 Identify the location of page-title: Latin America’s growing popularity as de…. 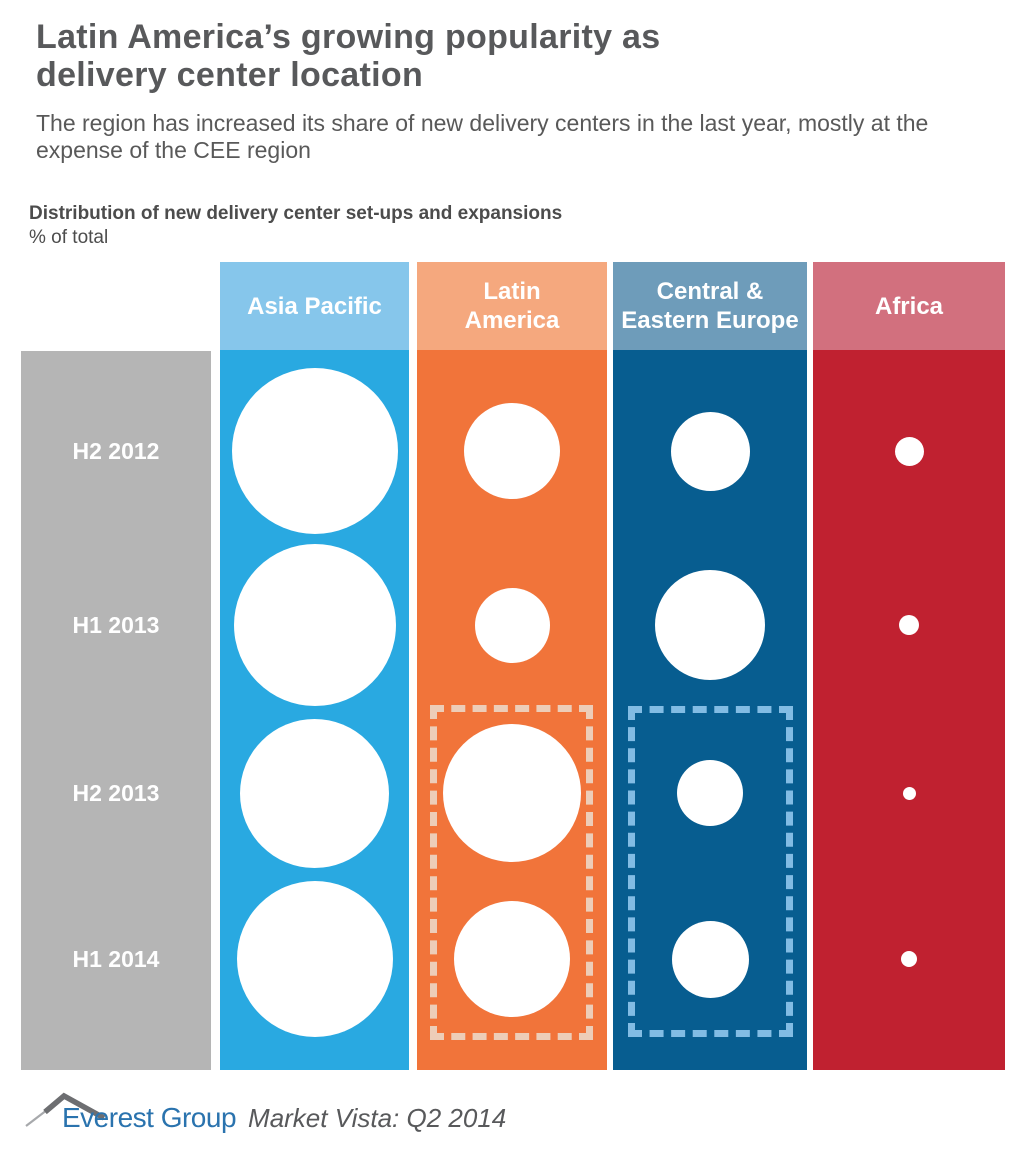
(348, 56).